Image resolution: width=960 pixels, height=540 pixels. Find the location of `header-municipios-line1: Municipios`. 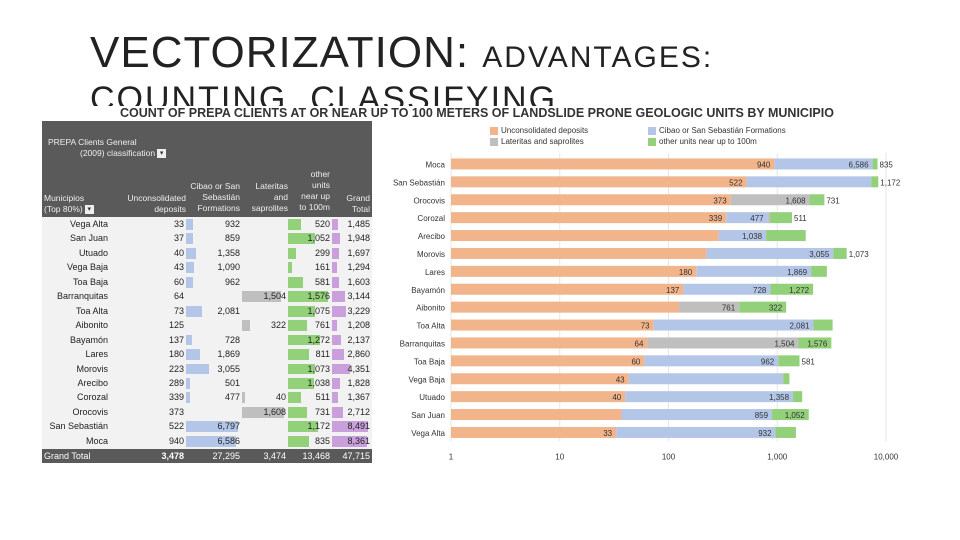

header-municipios-line1: Municipios is located at coordinates (64, 198).